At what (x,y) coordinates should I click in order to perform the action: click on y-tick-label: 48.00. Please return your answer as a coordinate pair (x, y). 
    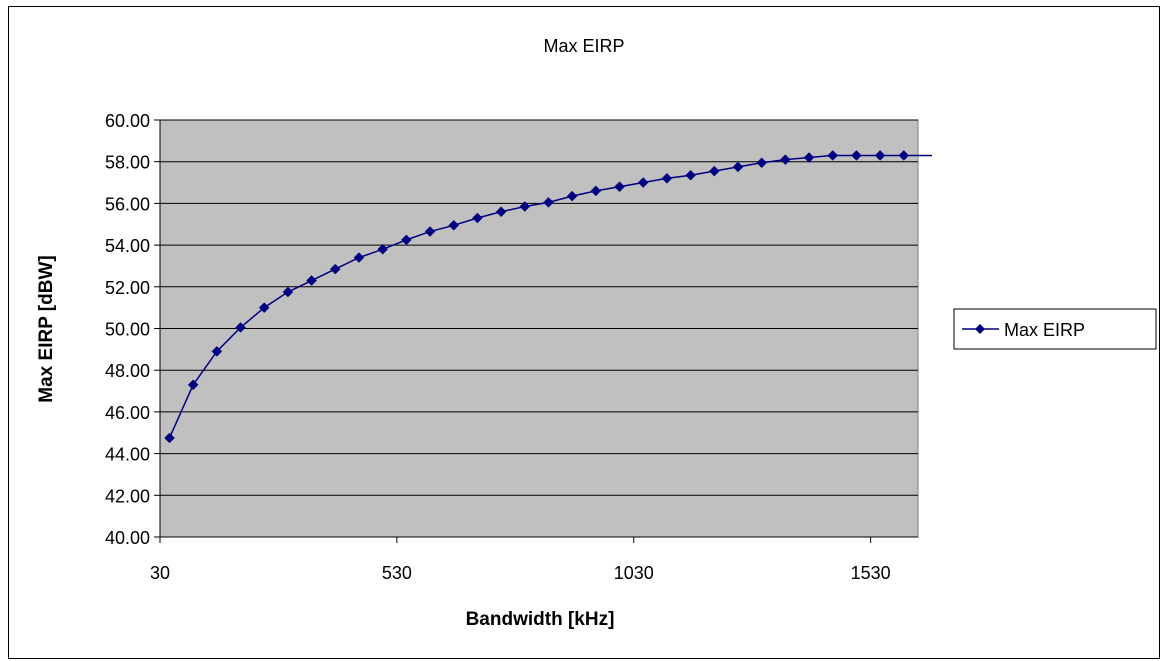
    Looking at the image, I should click on (127, 371).